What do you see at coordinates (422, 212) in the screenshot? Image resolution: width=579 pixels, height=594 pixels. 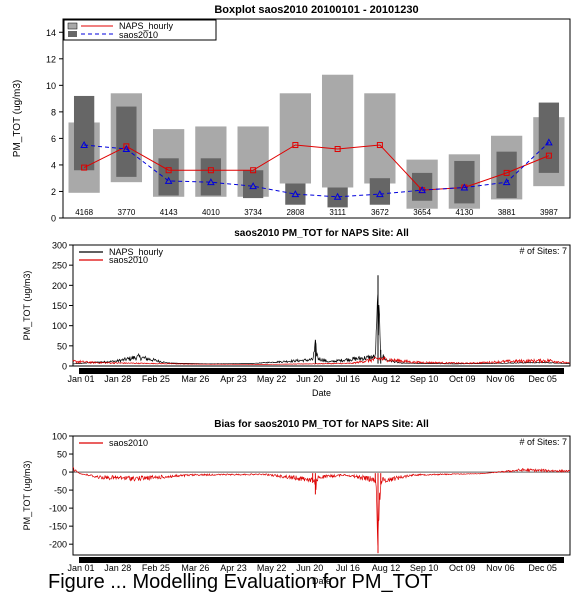 I see `count-label: 3654` at bounding box center [422, 212].